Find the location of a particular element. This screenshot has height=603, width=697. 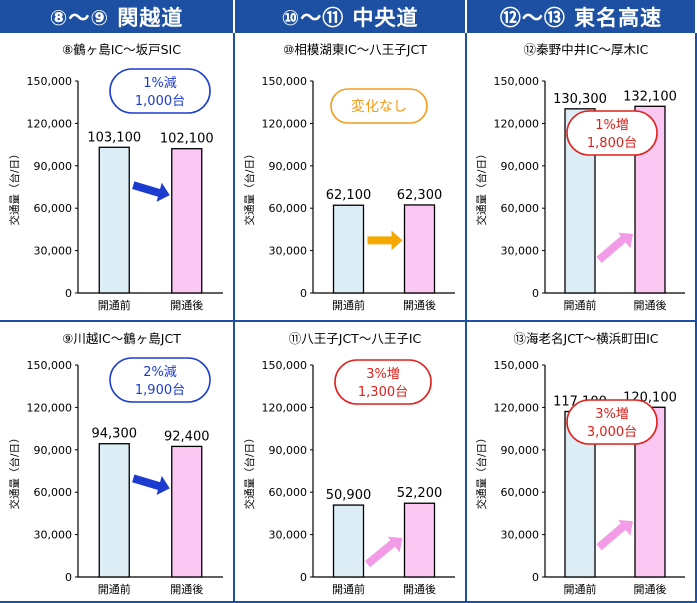

change-badge-text: 変化なし is located at coordinates (379, 106).